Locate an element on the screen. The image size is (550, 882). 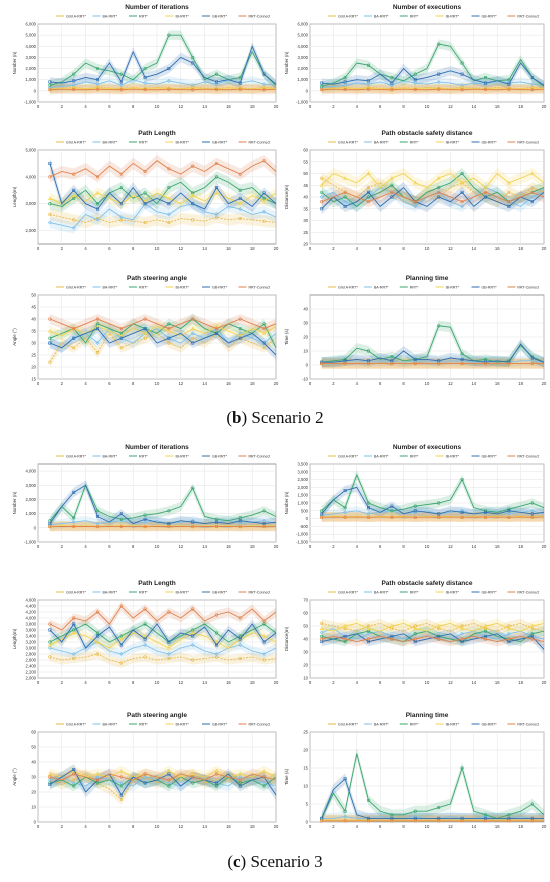
y-tick-label: -1,000 is located at coordinates (302, 102).